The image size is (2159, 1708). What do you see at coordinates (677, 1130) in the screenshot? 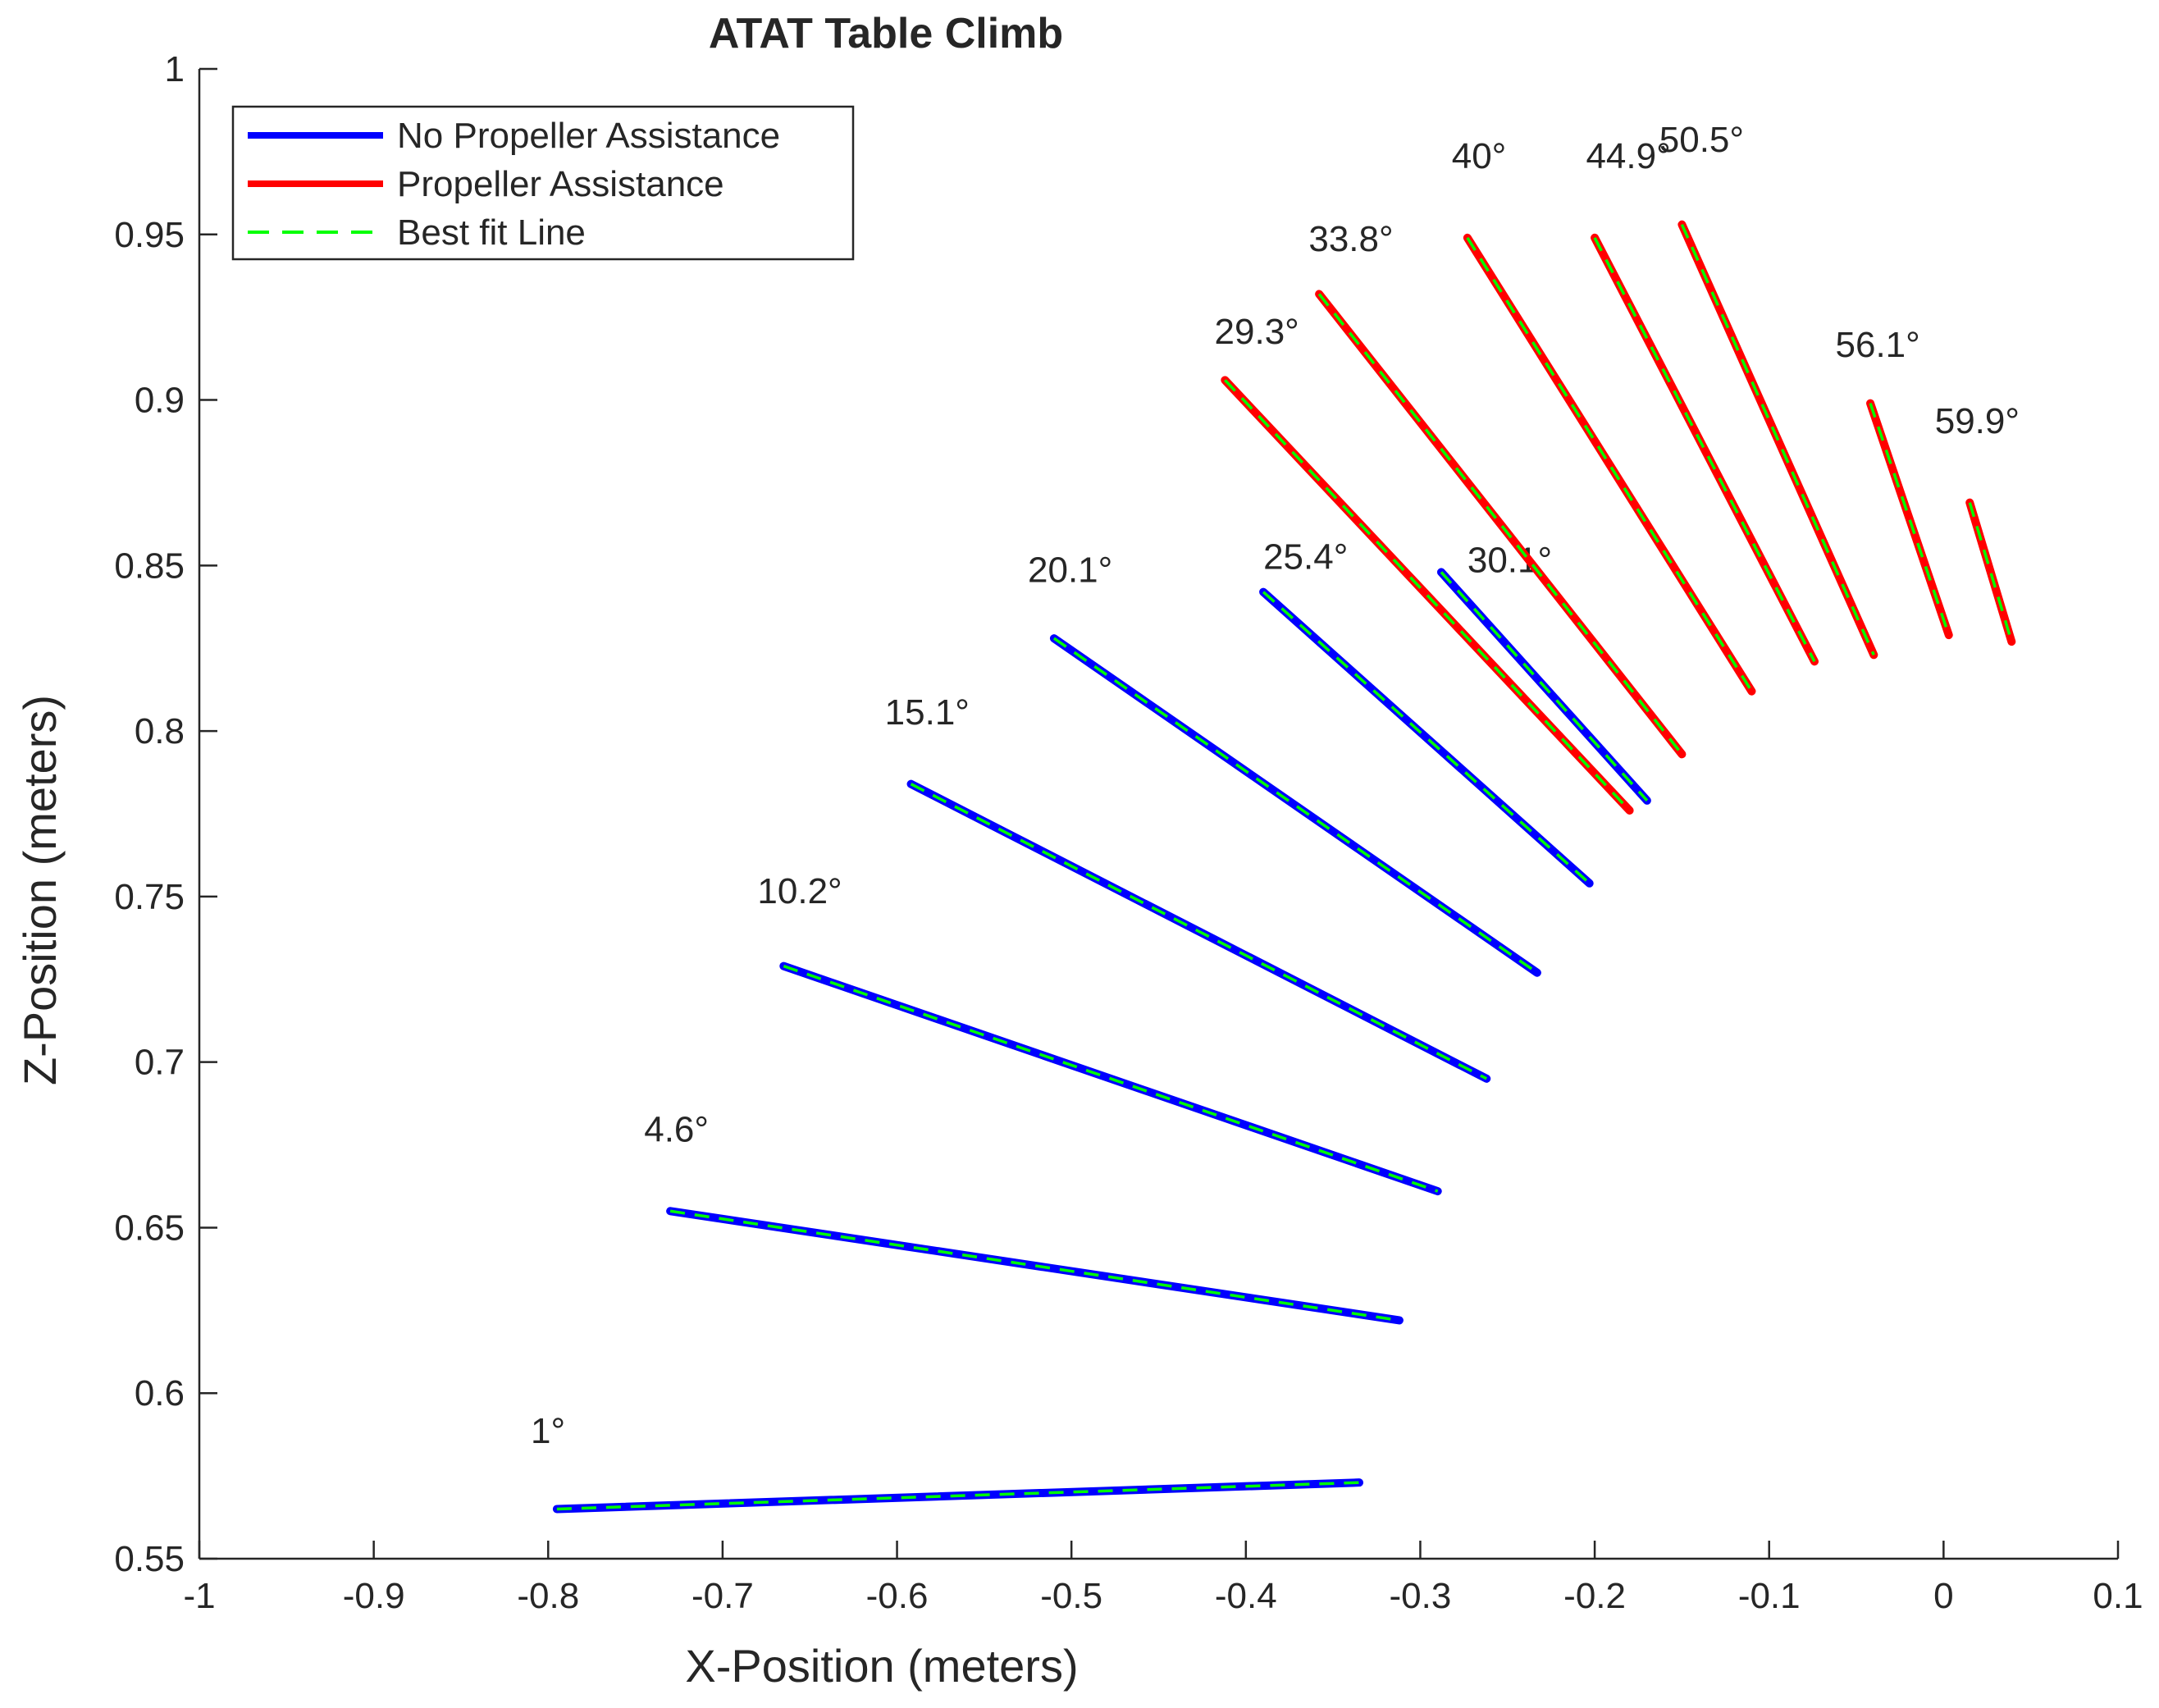
I see `angle-label: 4.6°` at bounding box center [677, 1130].